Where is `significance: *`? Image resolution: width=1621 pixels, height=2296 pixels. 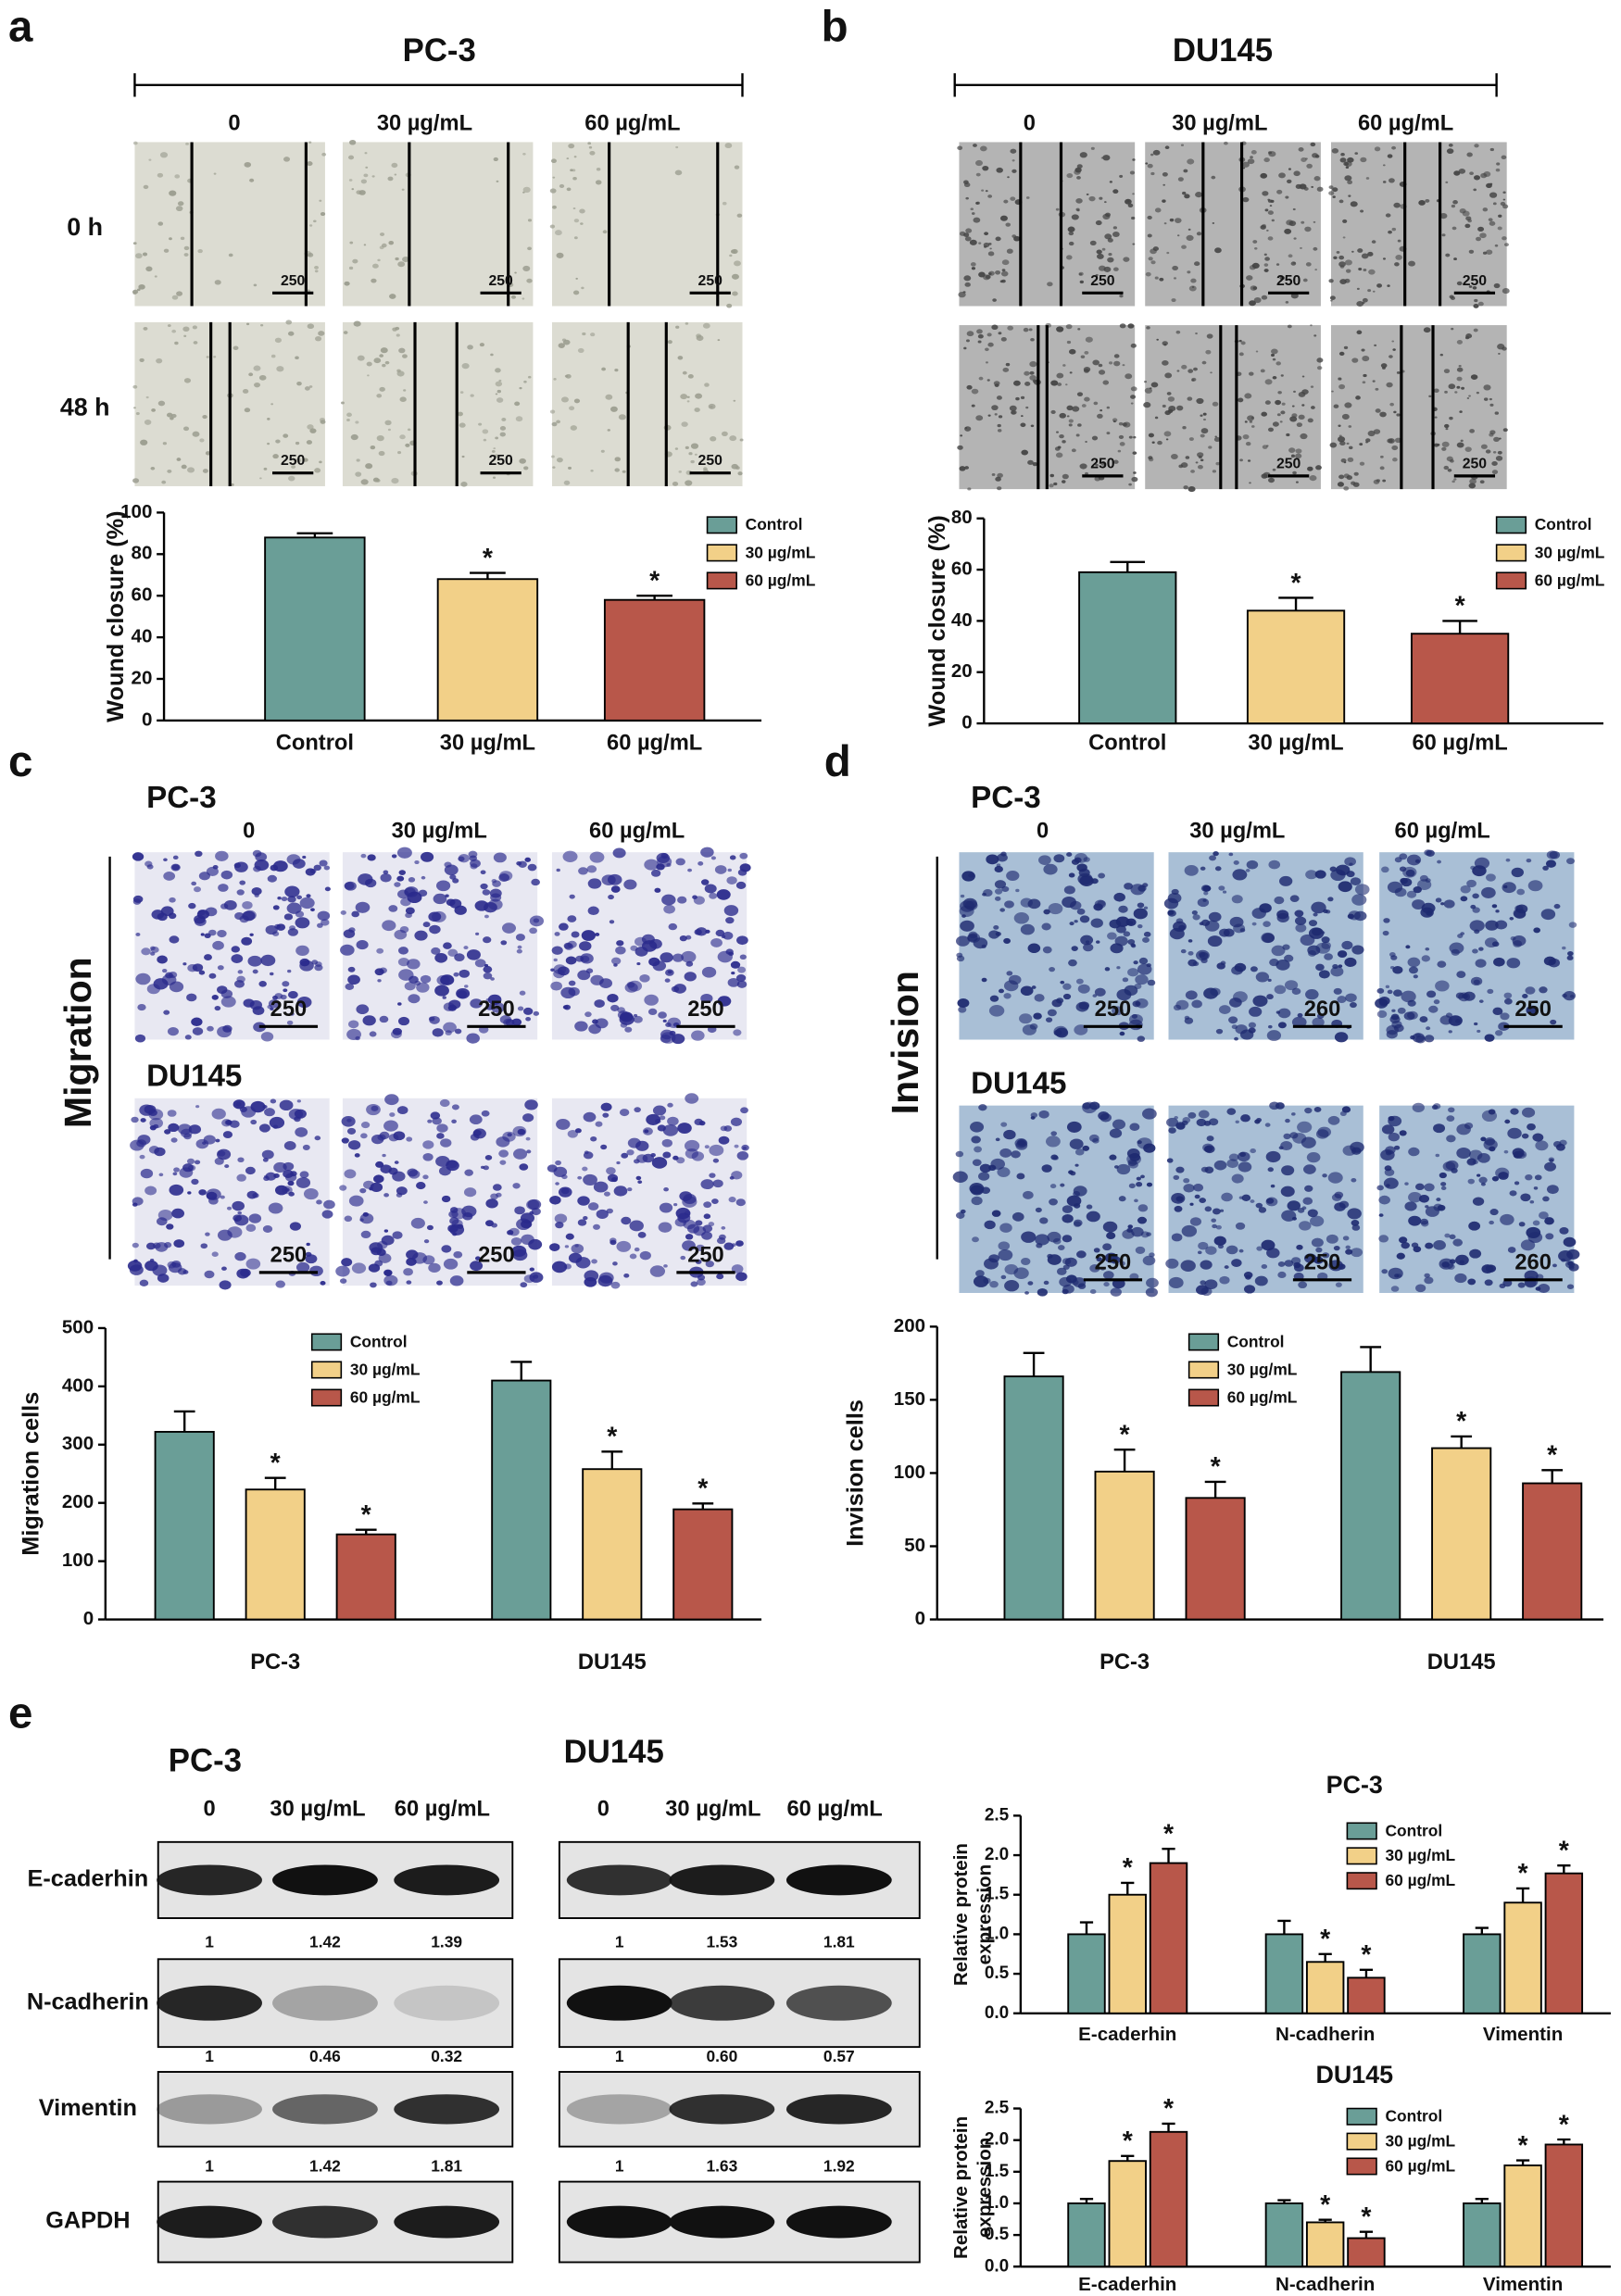 significance: * is located at coordinates (1523, 1873).